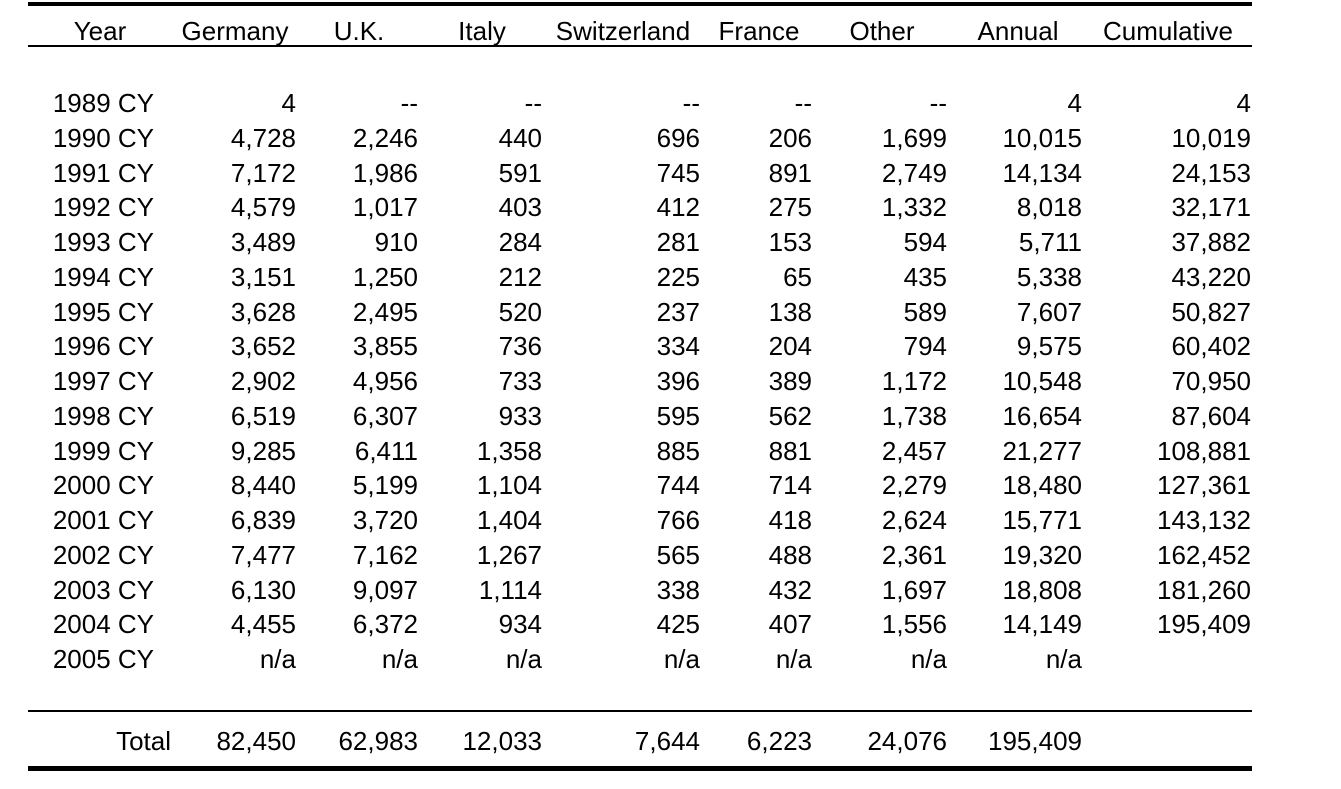 This screenshot has height=789, width=1341. I want to click on total-italy: 12,033, so click(502, 741).